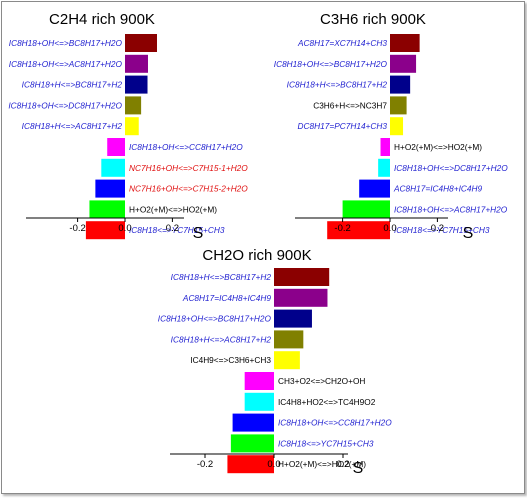 The image size is (527, 498). Describe the element at coordinates (230, 360) in the screenshot. I see `reaction-label: IC4H9<=>C3H6+CH3` at that location.